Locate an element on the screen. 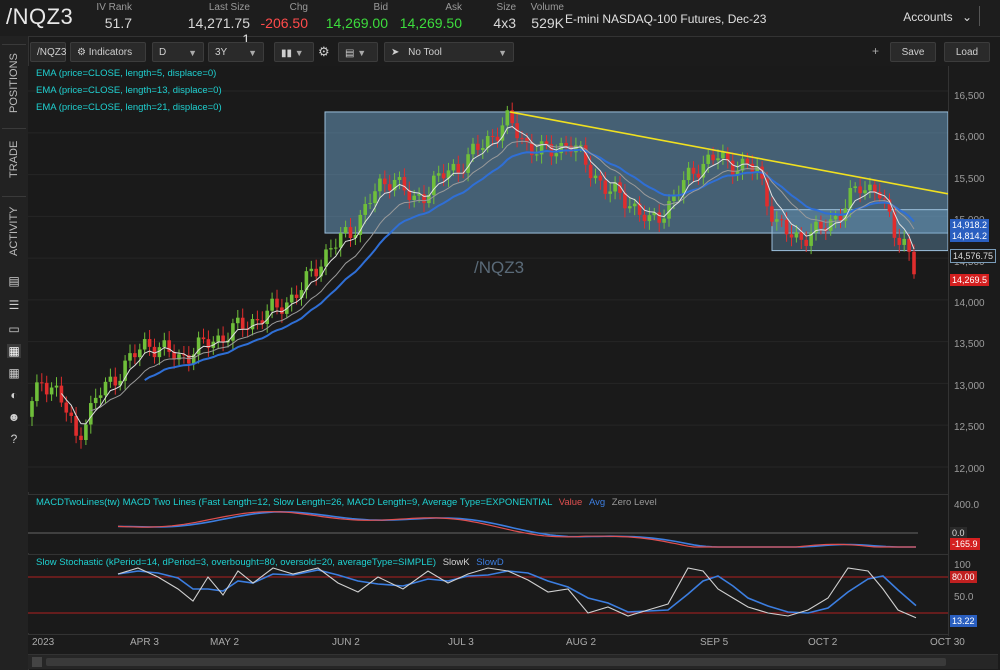  macd-pane is located at coordinates (488, 523).